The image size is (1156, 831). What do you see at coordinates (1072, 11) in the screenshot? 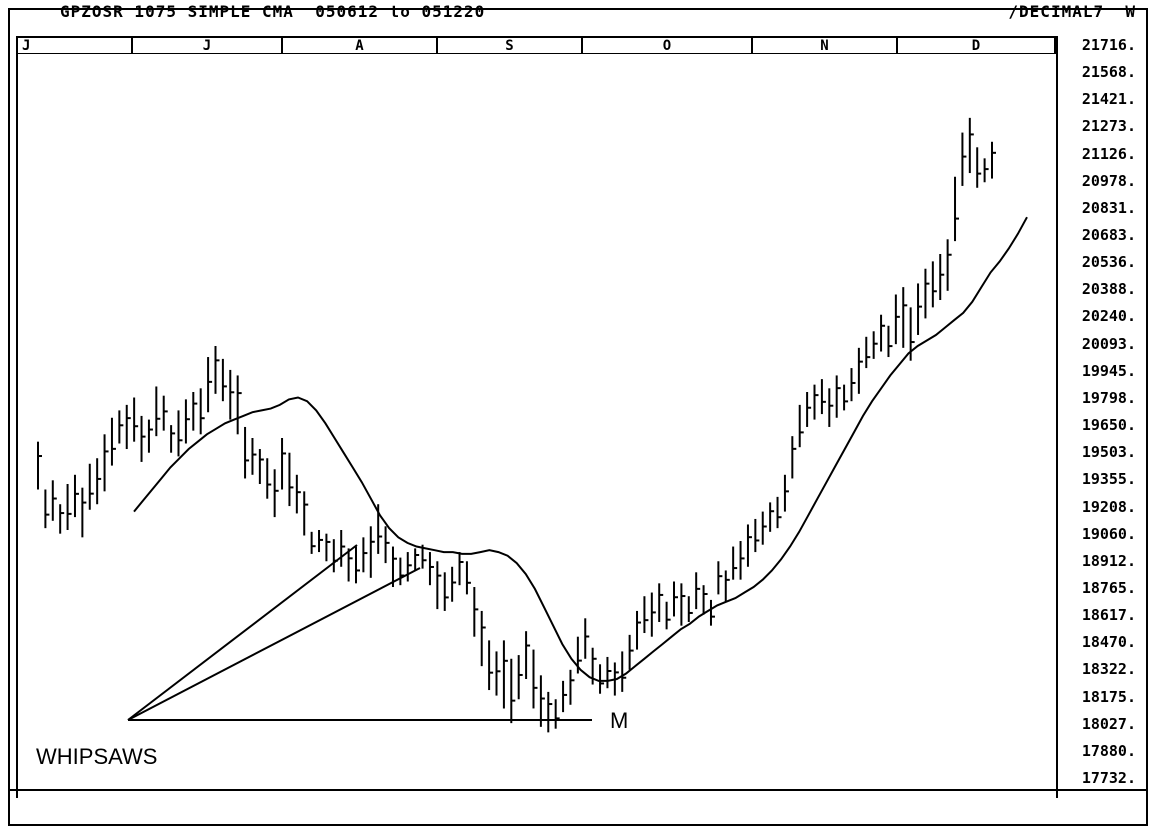
I see `display-mode: /DECIMAL7 W` at bounding box center [1072, 11].